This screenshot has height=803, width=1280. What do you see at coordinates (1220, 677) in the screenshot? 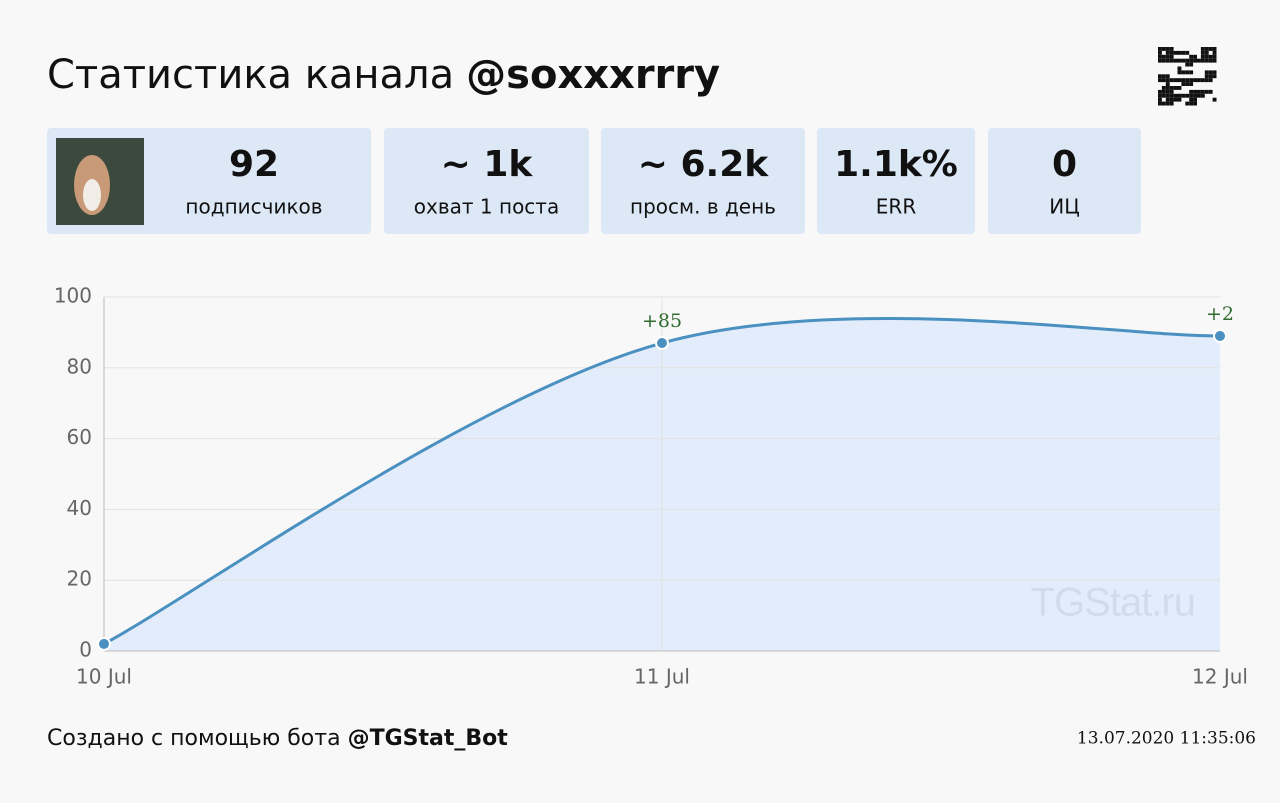
I see `x-tick-label: 12 Jul` at bounding box center [1220, 677].